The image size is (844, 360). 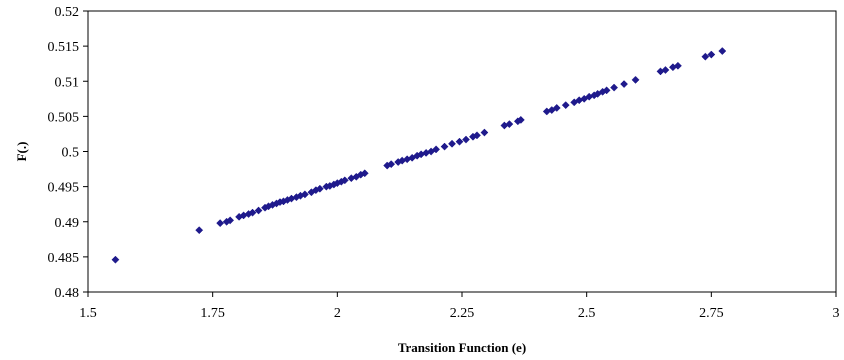 What do you see at coordinates (64, 188) in the screenshot?
I see `y-tick-label: 0.495` at bounding box center [64, 188].